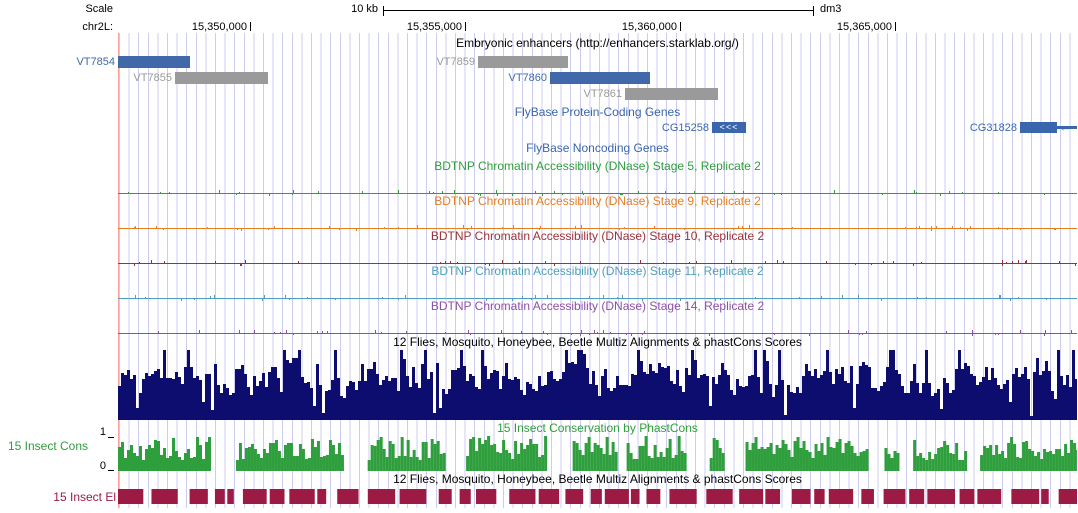  What do you see at coordinates (95, 62) in the screenshot?
I see `enhancer-label: VT7854` at bounding box center [95, 62].